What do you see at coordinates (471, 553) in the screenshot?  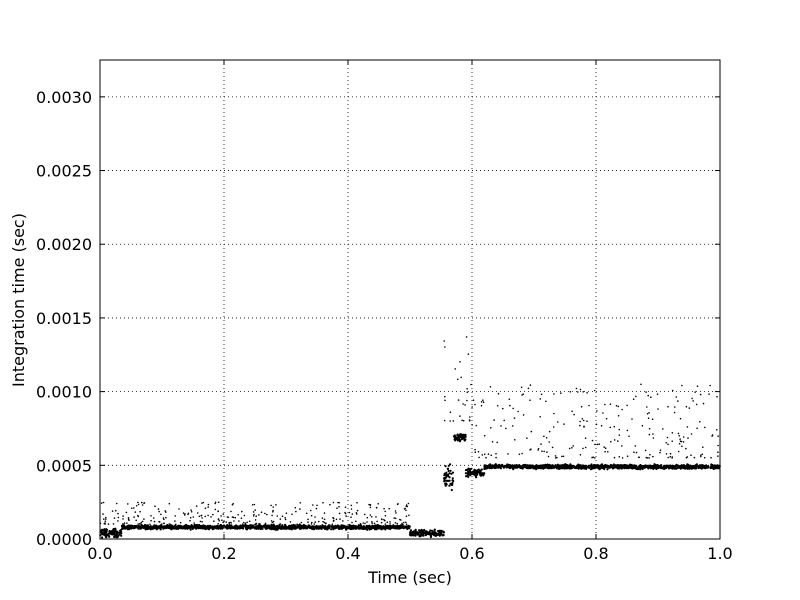 I see `x-tick-label: 0.6` at bounding box center [471, 553].